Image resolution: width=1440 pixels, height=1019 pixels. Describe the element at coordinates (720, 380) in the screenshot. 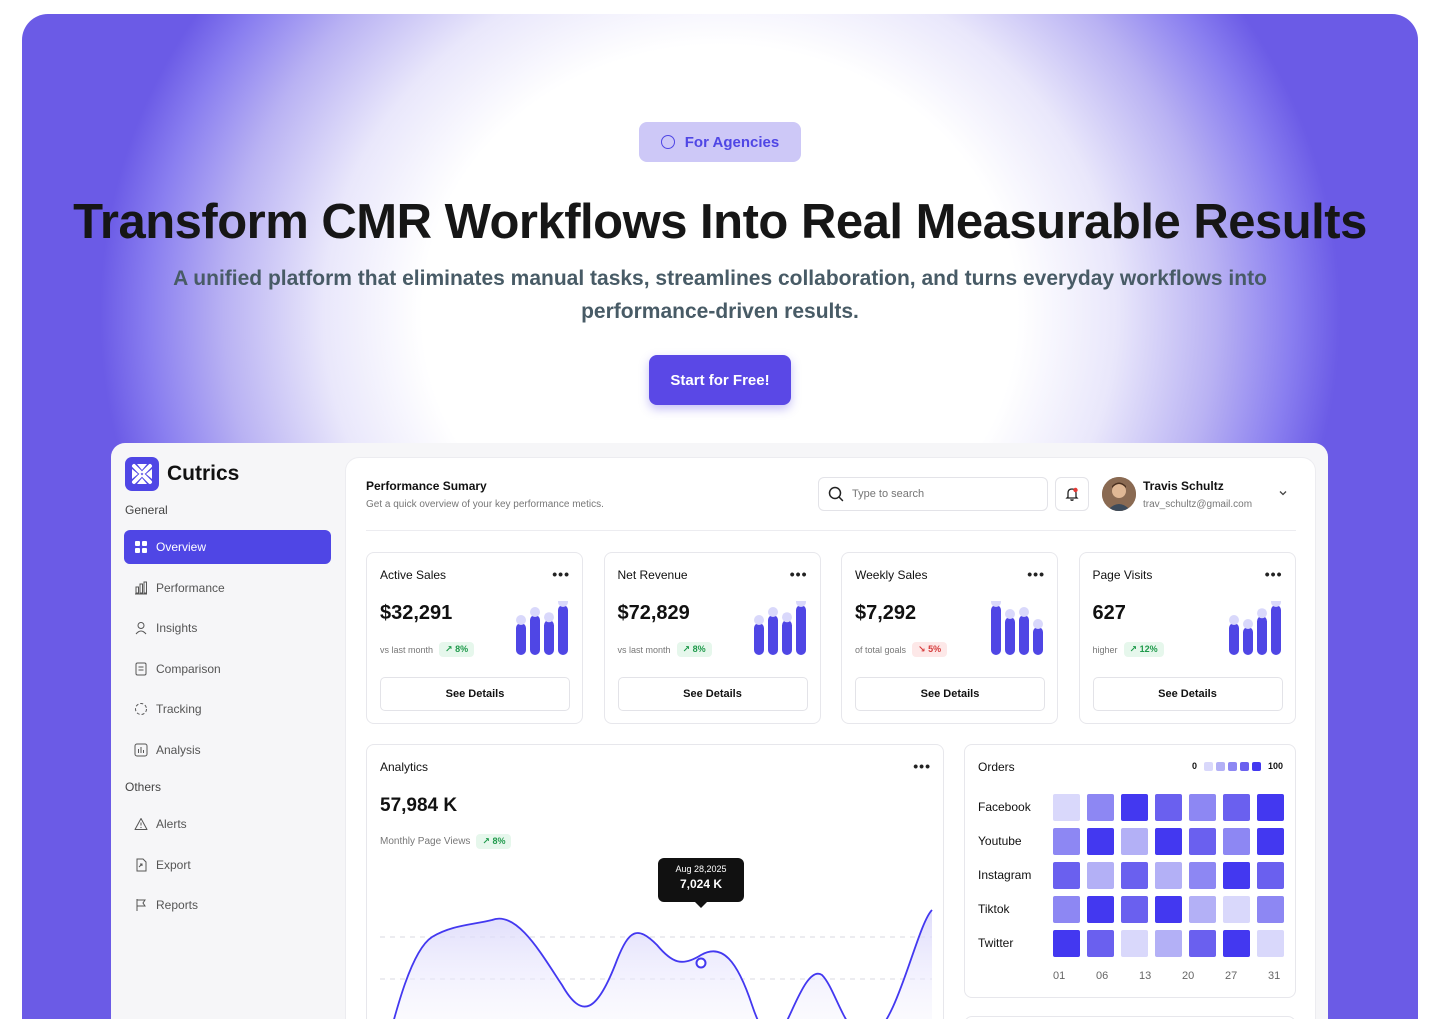

I see `start-free-button: Start for Free!` at that location.